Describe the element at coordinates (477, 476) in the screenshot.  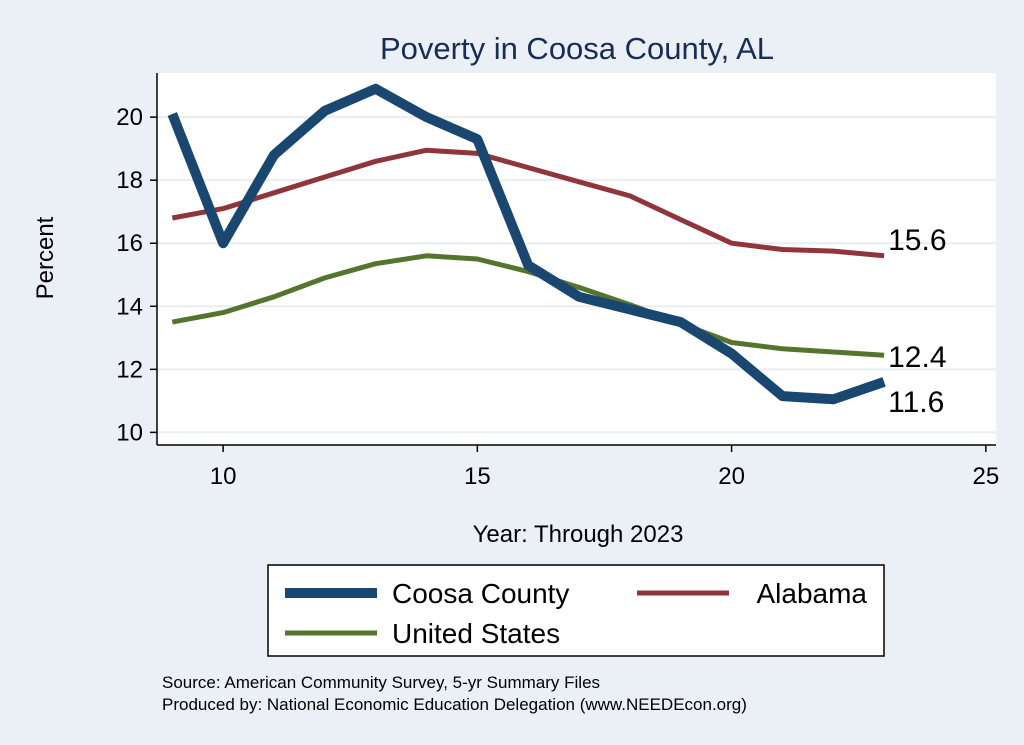
I see `x-tick-label-15: 15` at that location.